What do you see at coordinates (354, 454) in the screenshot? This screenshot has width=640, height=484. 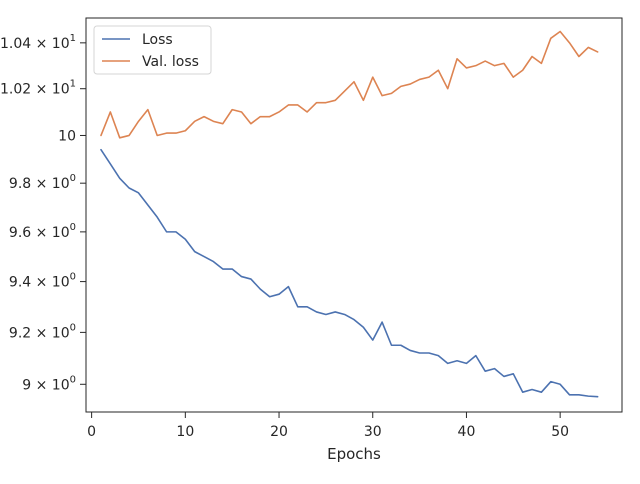 I see `x-axis-label: Epochs` at bounding box center [354, 454].